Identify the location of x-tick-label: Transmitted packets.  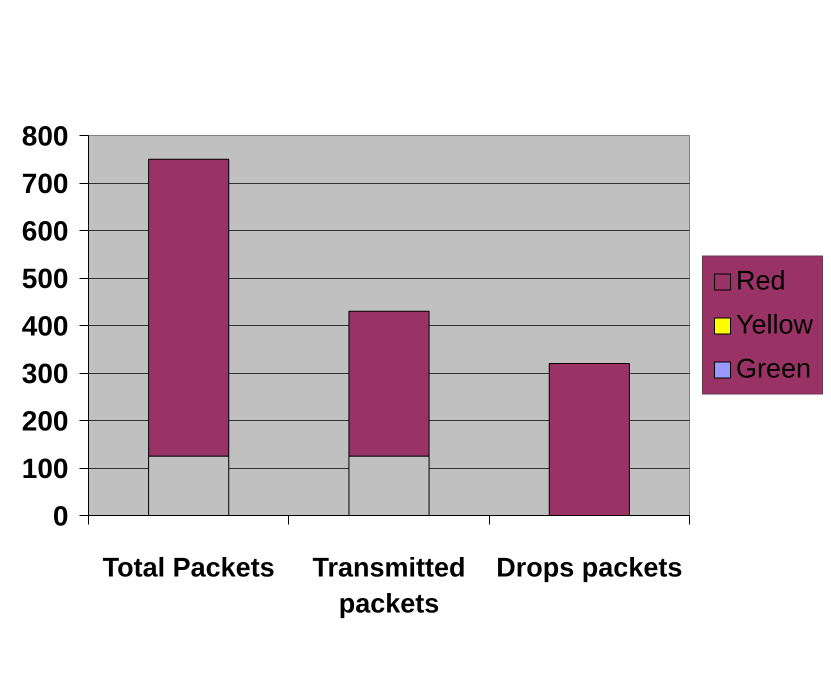
(389, 585).